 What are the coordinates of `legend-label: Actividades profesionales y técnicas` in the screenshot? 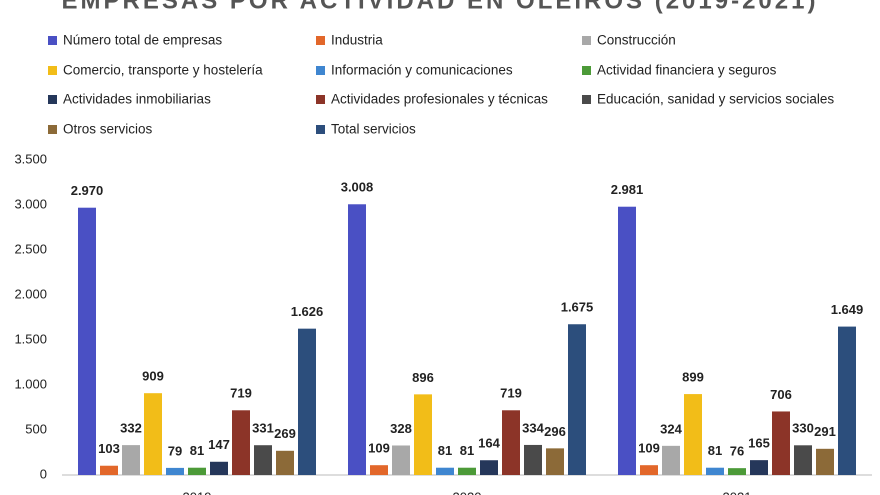 It's located at (439, 99).